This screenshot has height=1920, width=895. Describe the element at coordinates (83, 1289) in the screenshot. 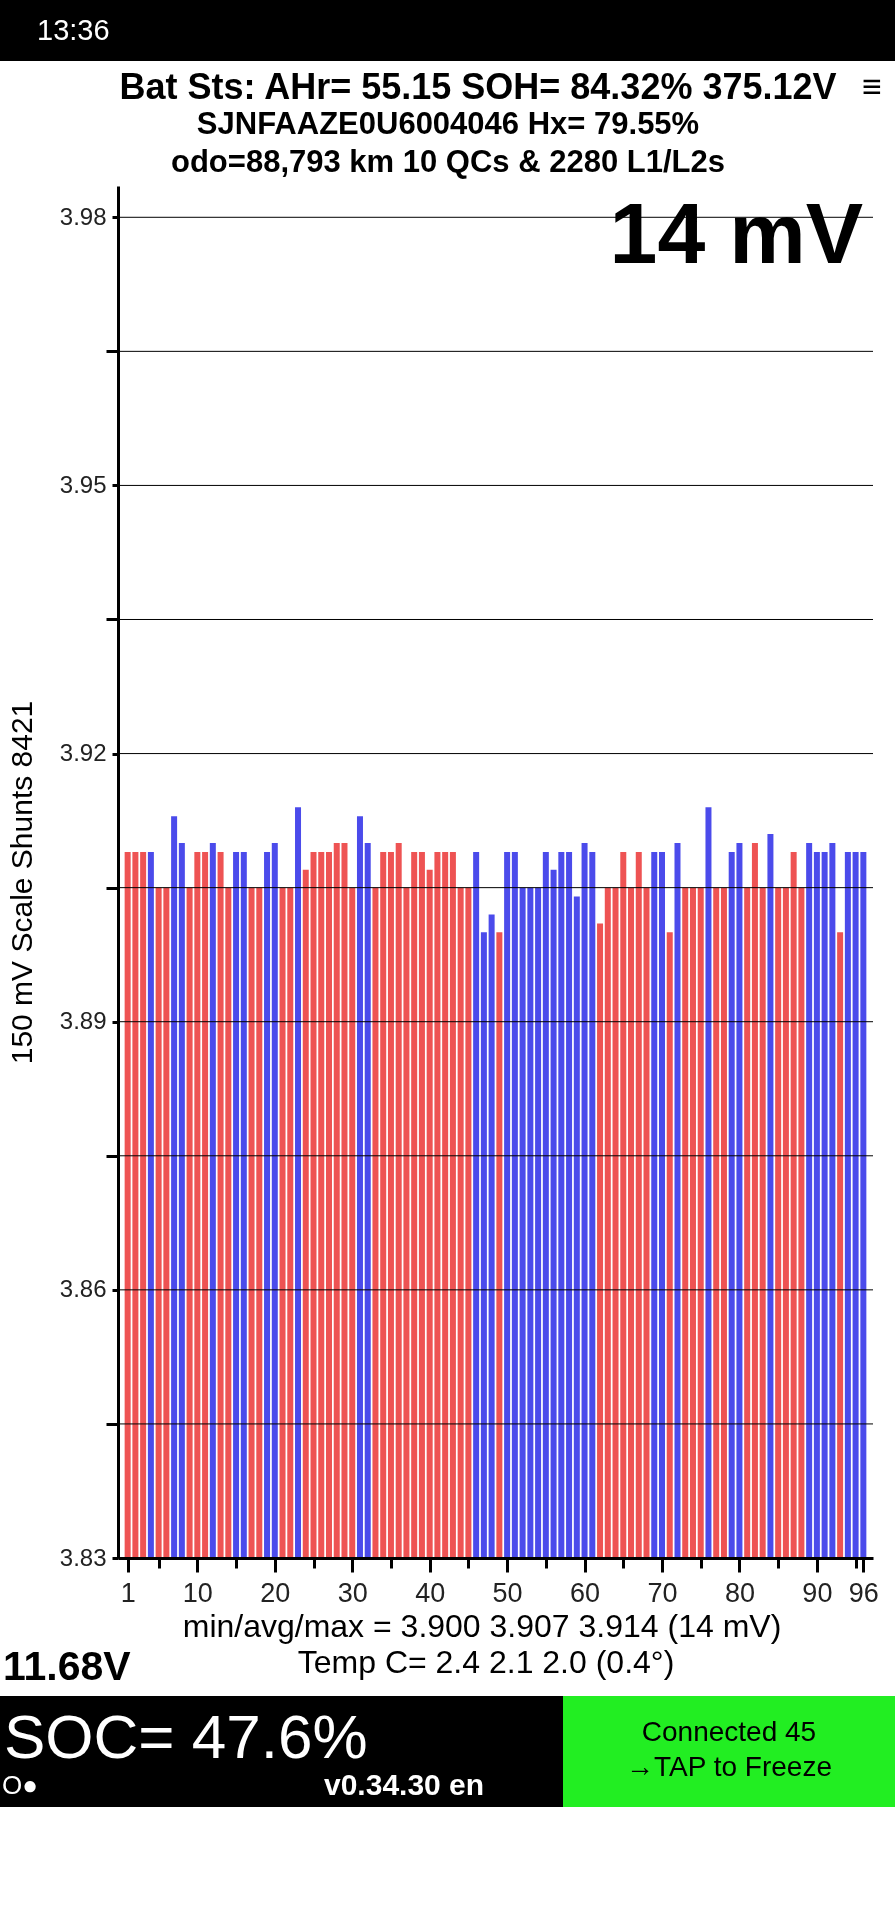

I see `y-tick-label: 3.86` at that location.